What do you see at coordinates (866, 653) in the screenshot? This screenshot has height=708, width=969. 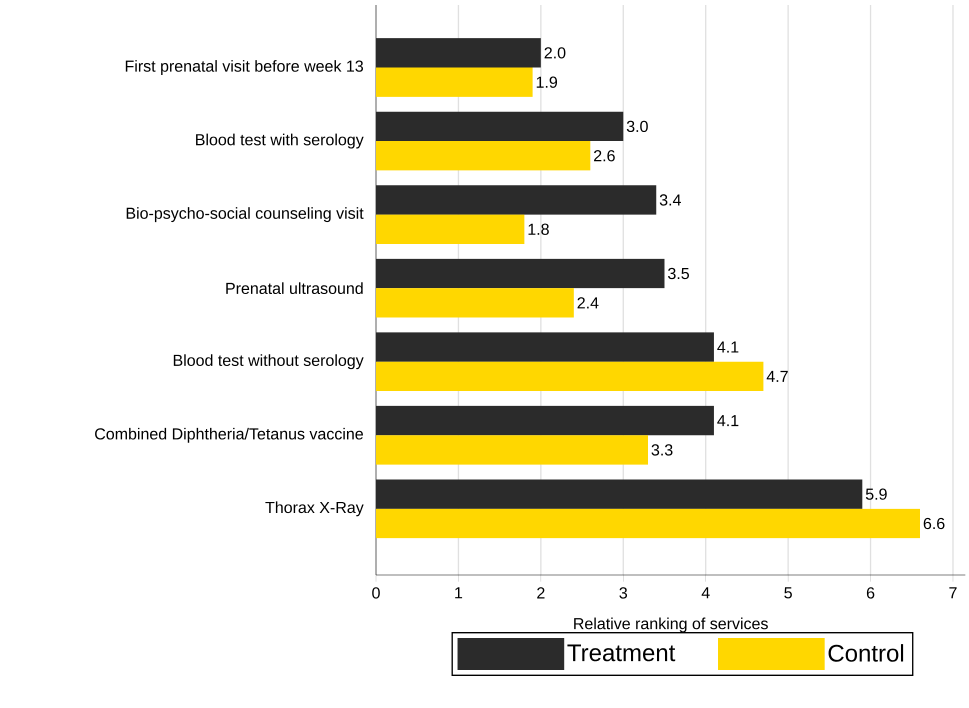 I see `legend-label: Control` at bounding box center [866, 653].